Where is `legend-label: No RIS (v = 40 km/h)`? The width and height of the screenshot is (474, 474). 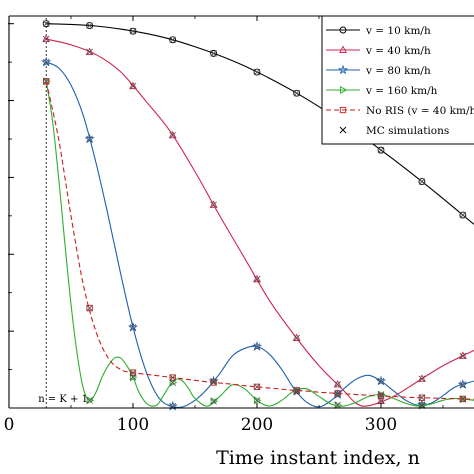 legend-label: No RIS (v = 40 km/h) is located at coordinates (420, 111).